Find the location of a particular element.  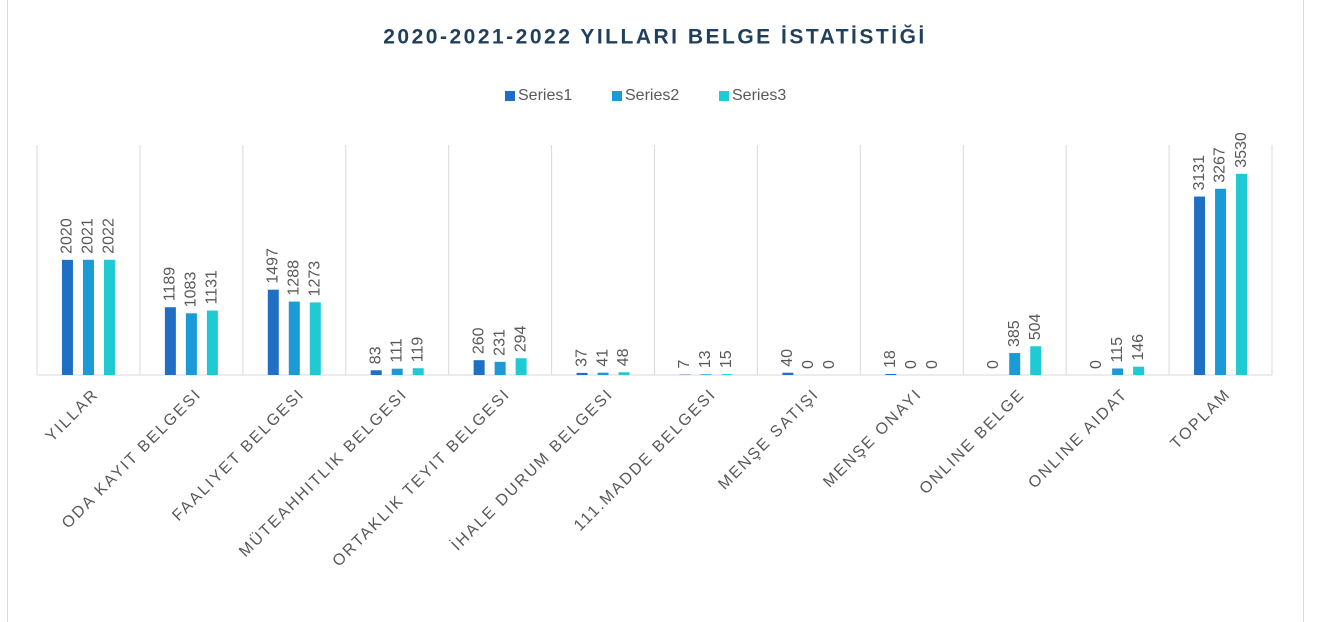

value-label: 1497 is located at coordinates (273, 266).